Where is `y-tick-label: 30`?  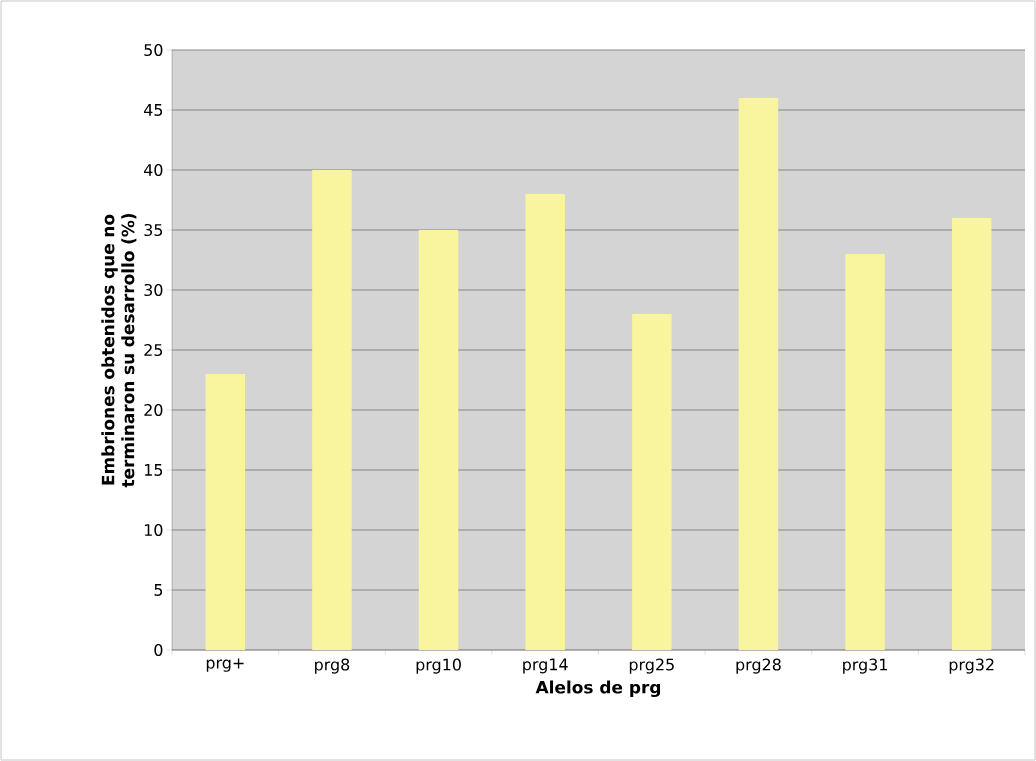 y-tick-label: 30 is located at coordinates (153, 290).